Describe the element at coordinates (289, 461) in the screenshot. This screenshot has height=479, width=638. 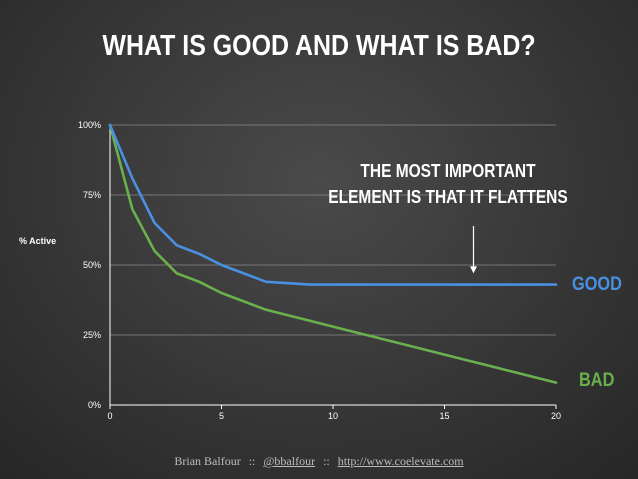
I see `footer-handle-link: @bbalfour` at that location.